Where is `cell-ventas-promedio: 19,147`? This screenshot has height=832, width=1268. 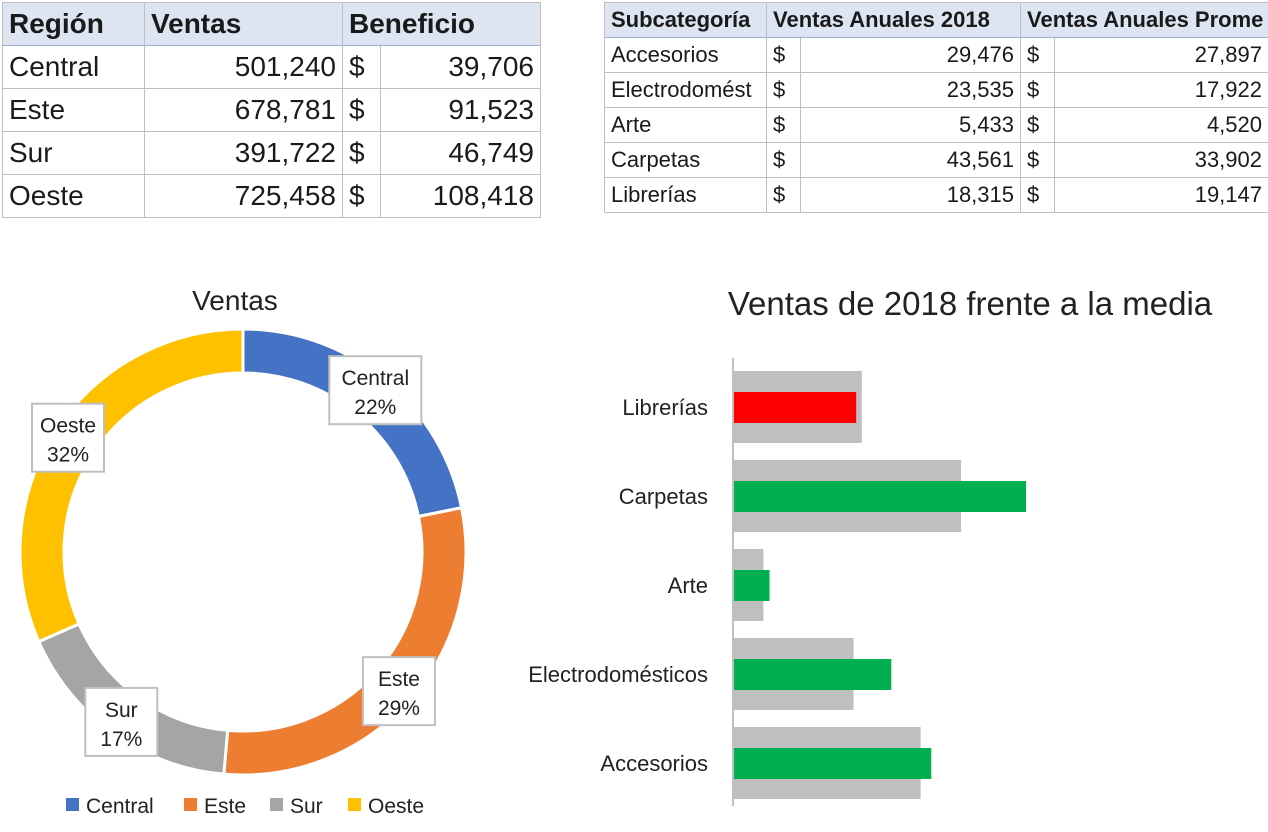
cell-ventas-promedio: 19,147 is located at coordinates (1161, 195).